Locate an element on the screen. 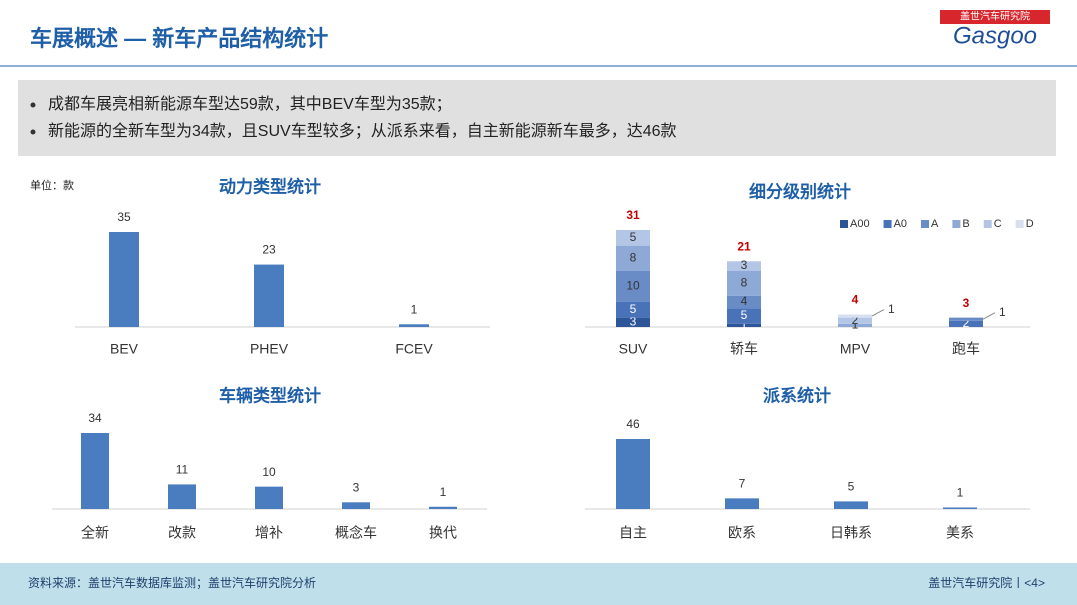 This screenshot has width=1077, height=605. x-tick-label: SUV is located at coordinates (633, 349).